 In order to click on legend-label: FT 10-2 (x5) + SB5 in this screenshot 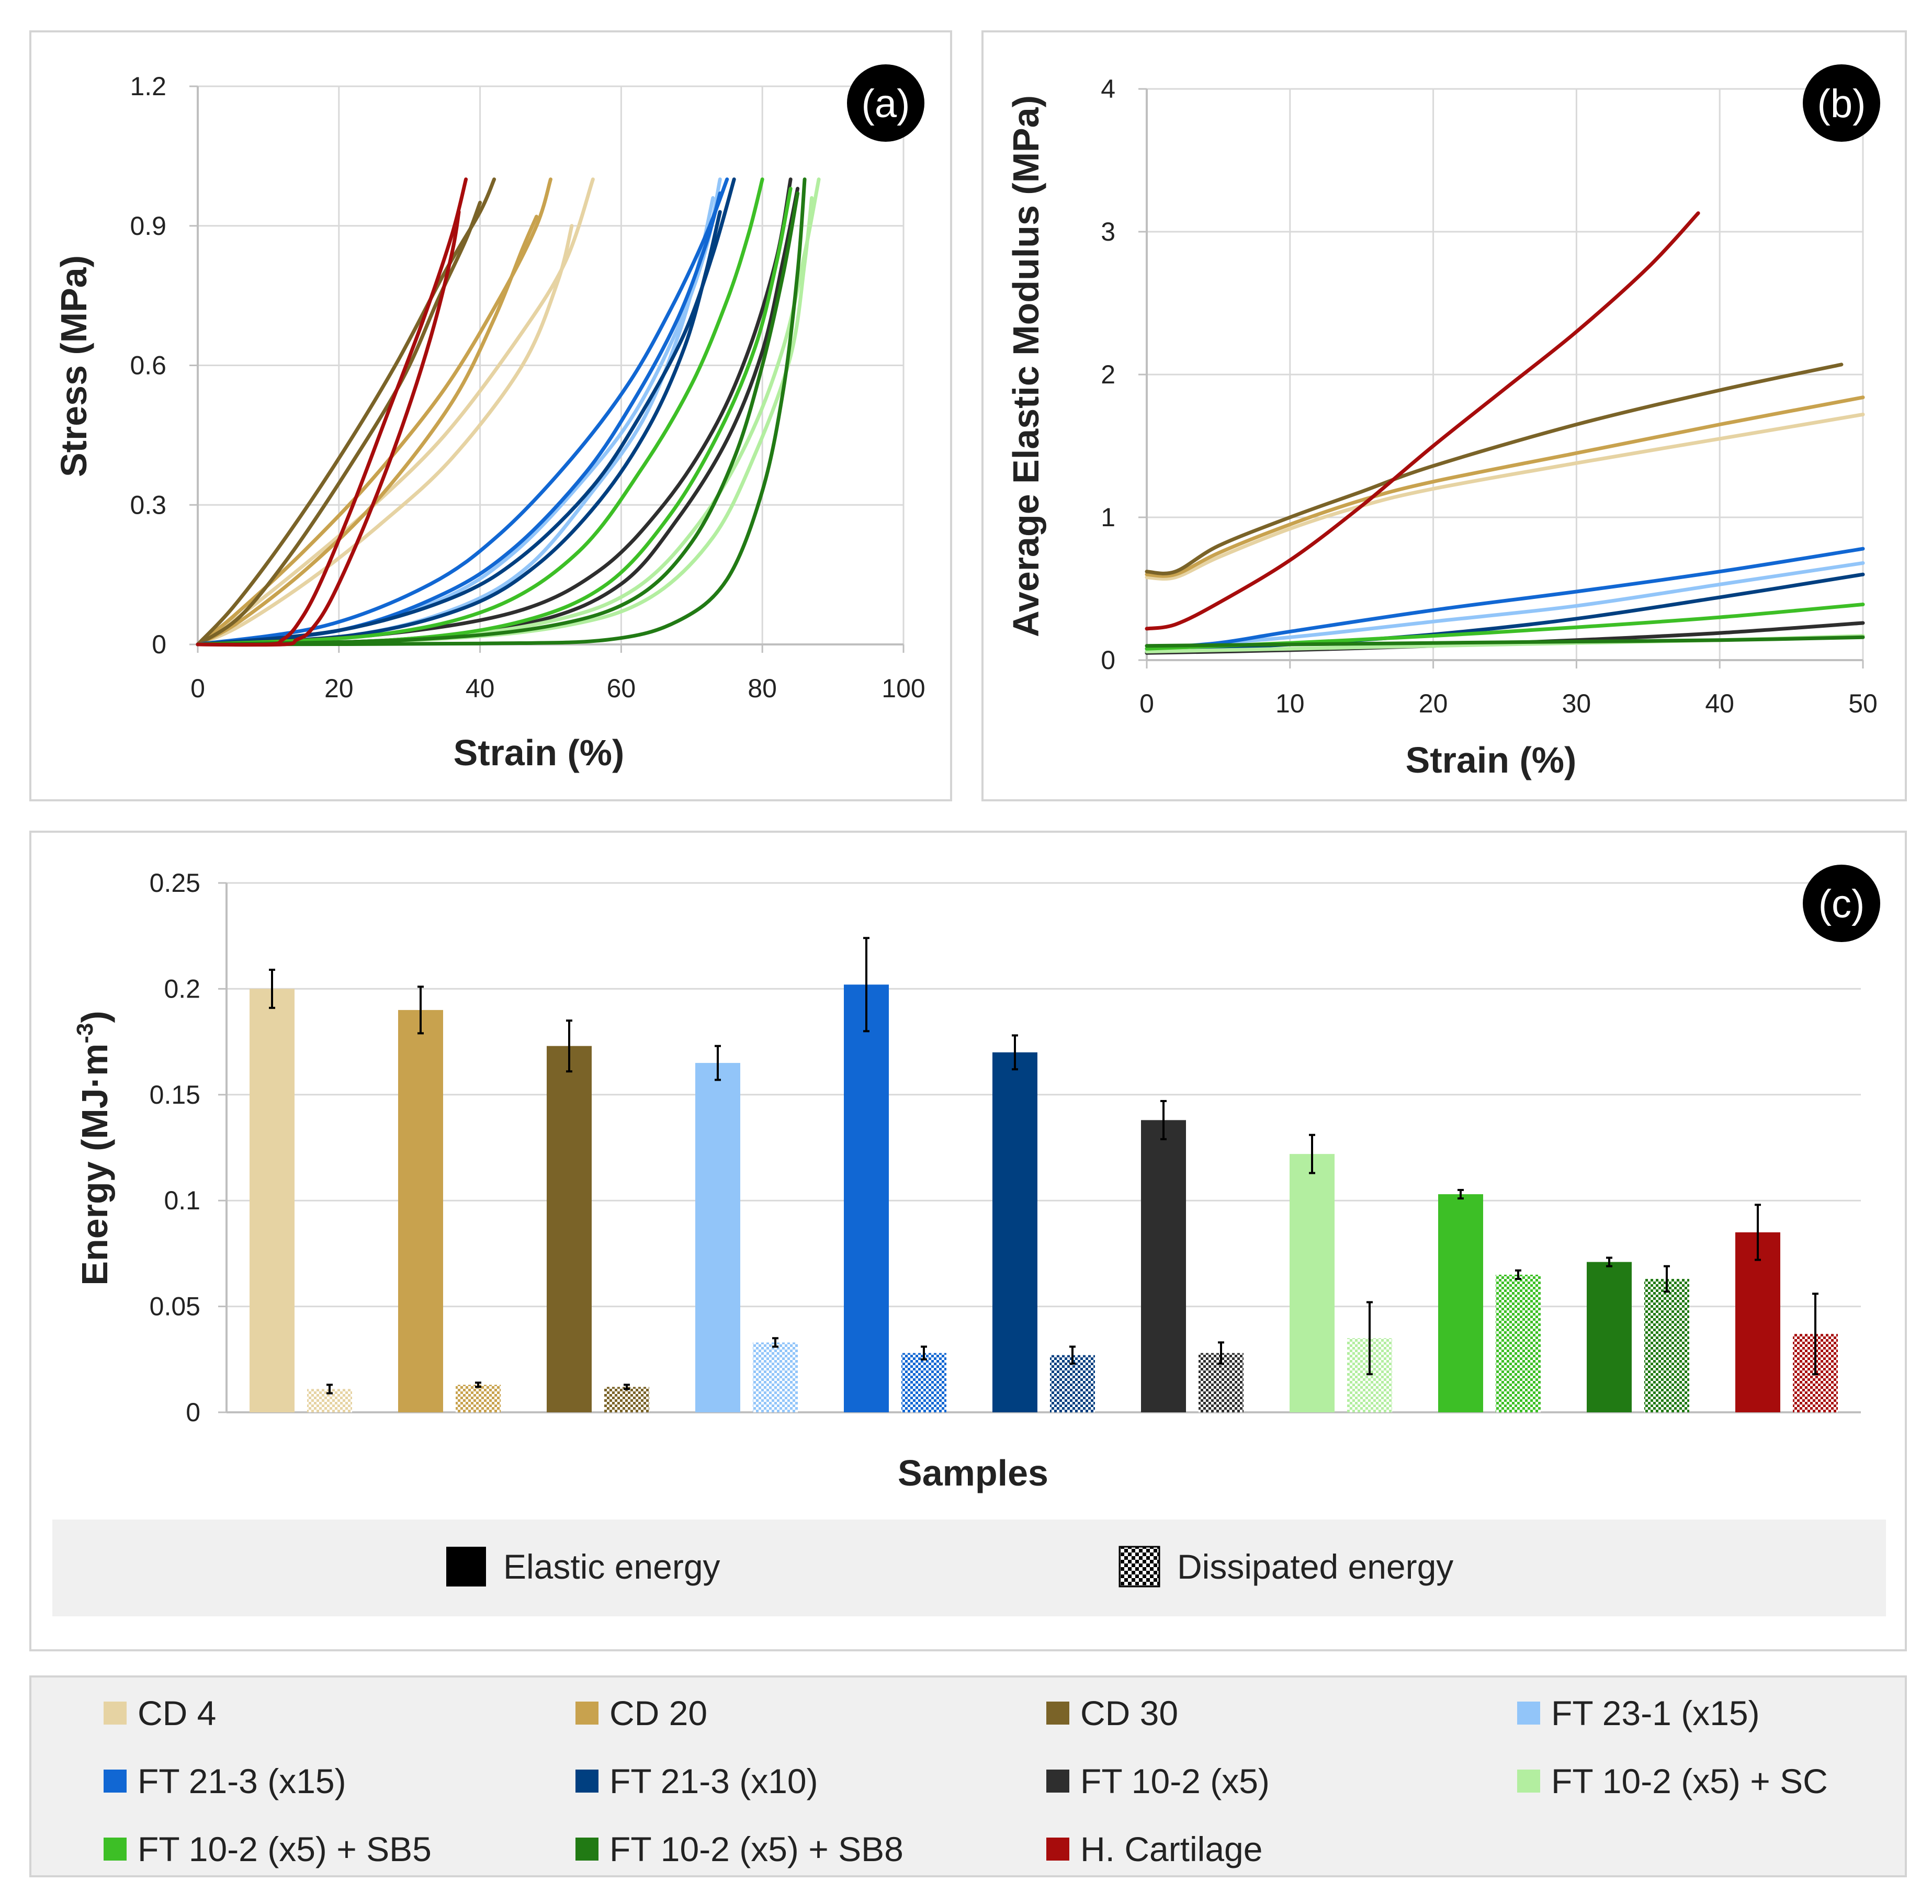, I will do `click(285, 1849)`.